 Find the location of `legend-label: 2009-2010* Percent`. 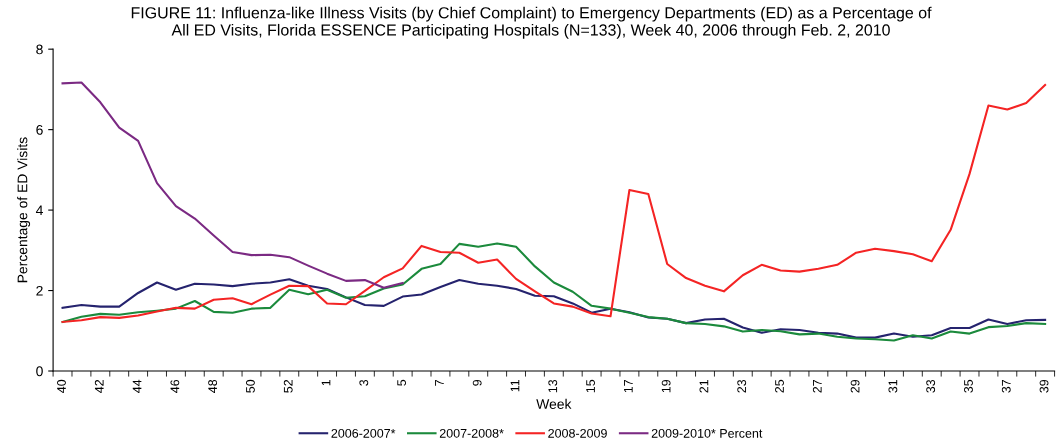

legend-label: 2009-2010* Percent is located at coordinates (707, 433).